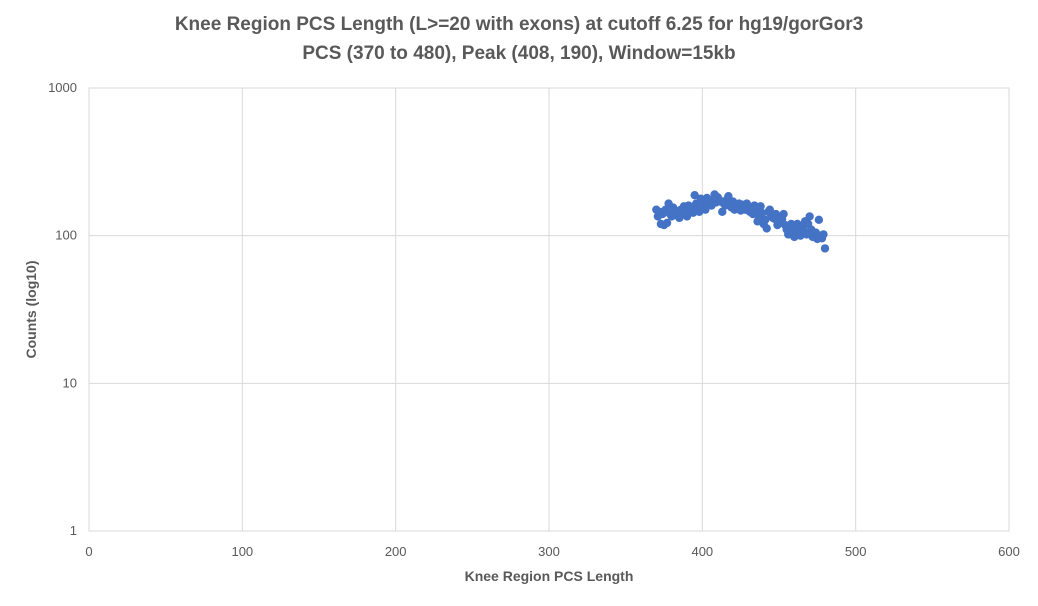 The height and width of the screenshot is (606, 1038). Describe the element at coordinates (549, 551) in the screenshot. I see `x-tick-label: 300` at that location.